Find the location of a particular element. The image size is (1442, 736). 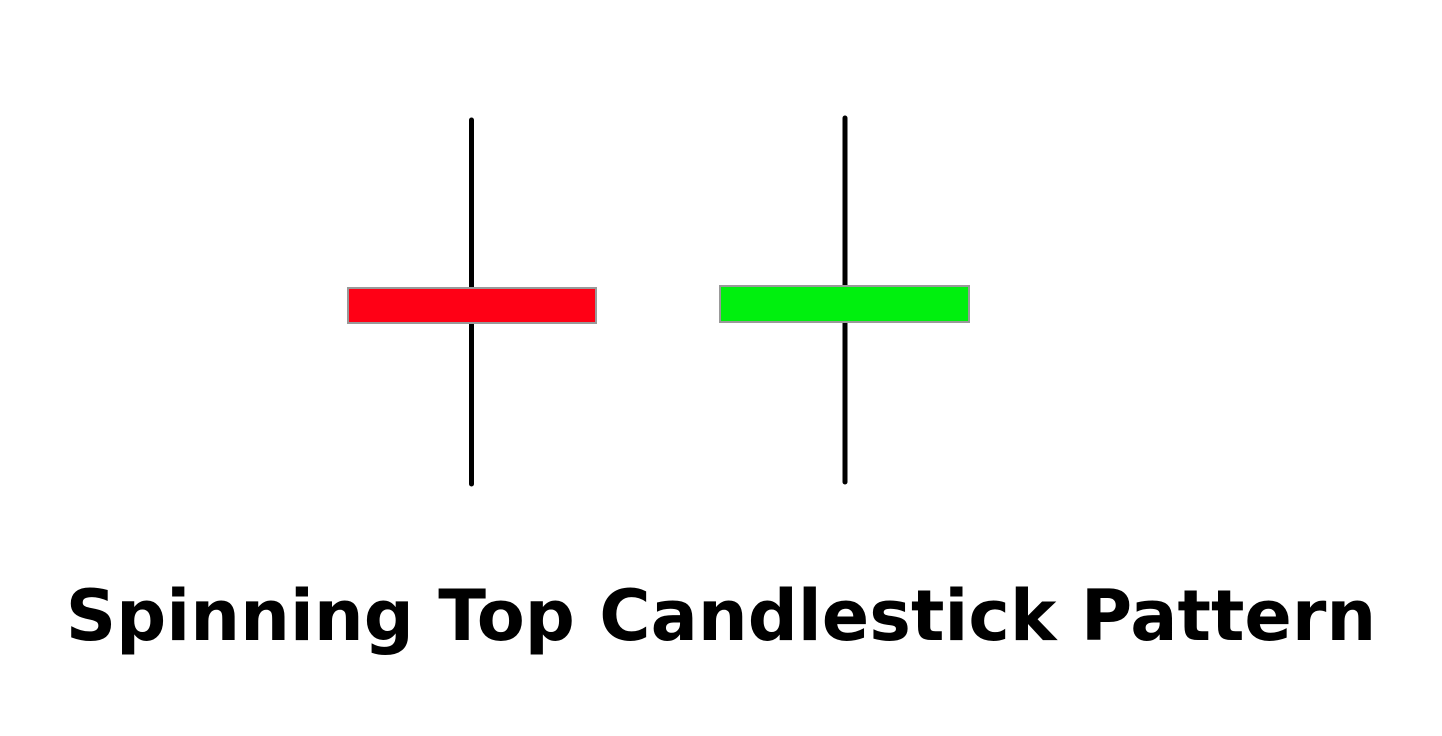

diagram-caption: Spinning Top Candlestick Pattern is located at coordinates (721, 616).